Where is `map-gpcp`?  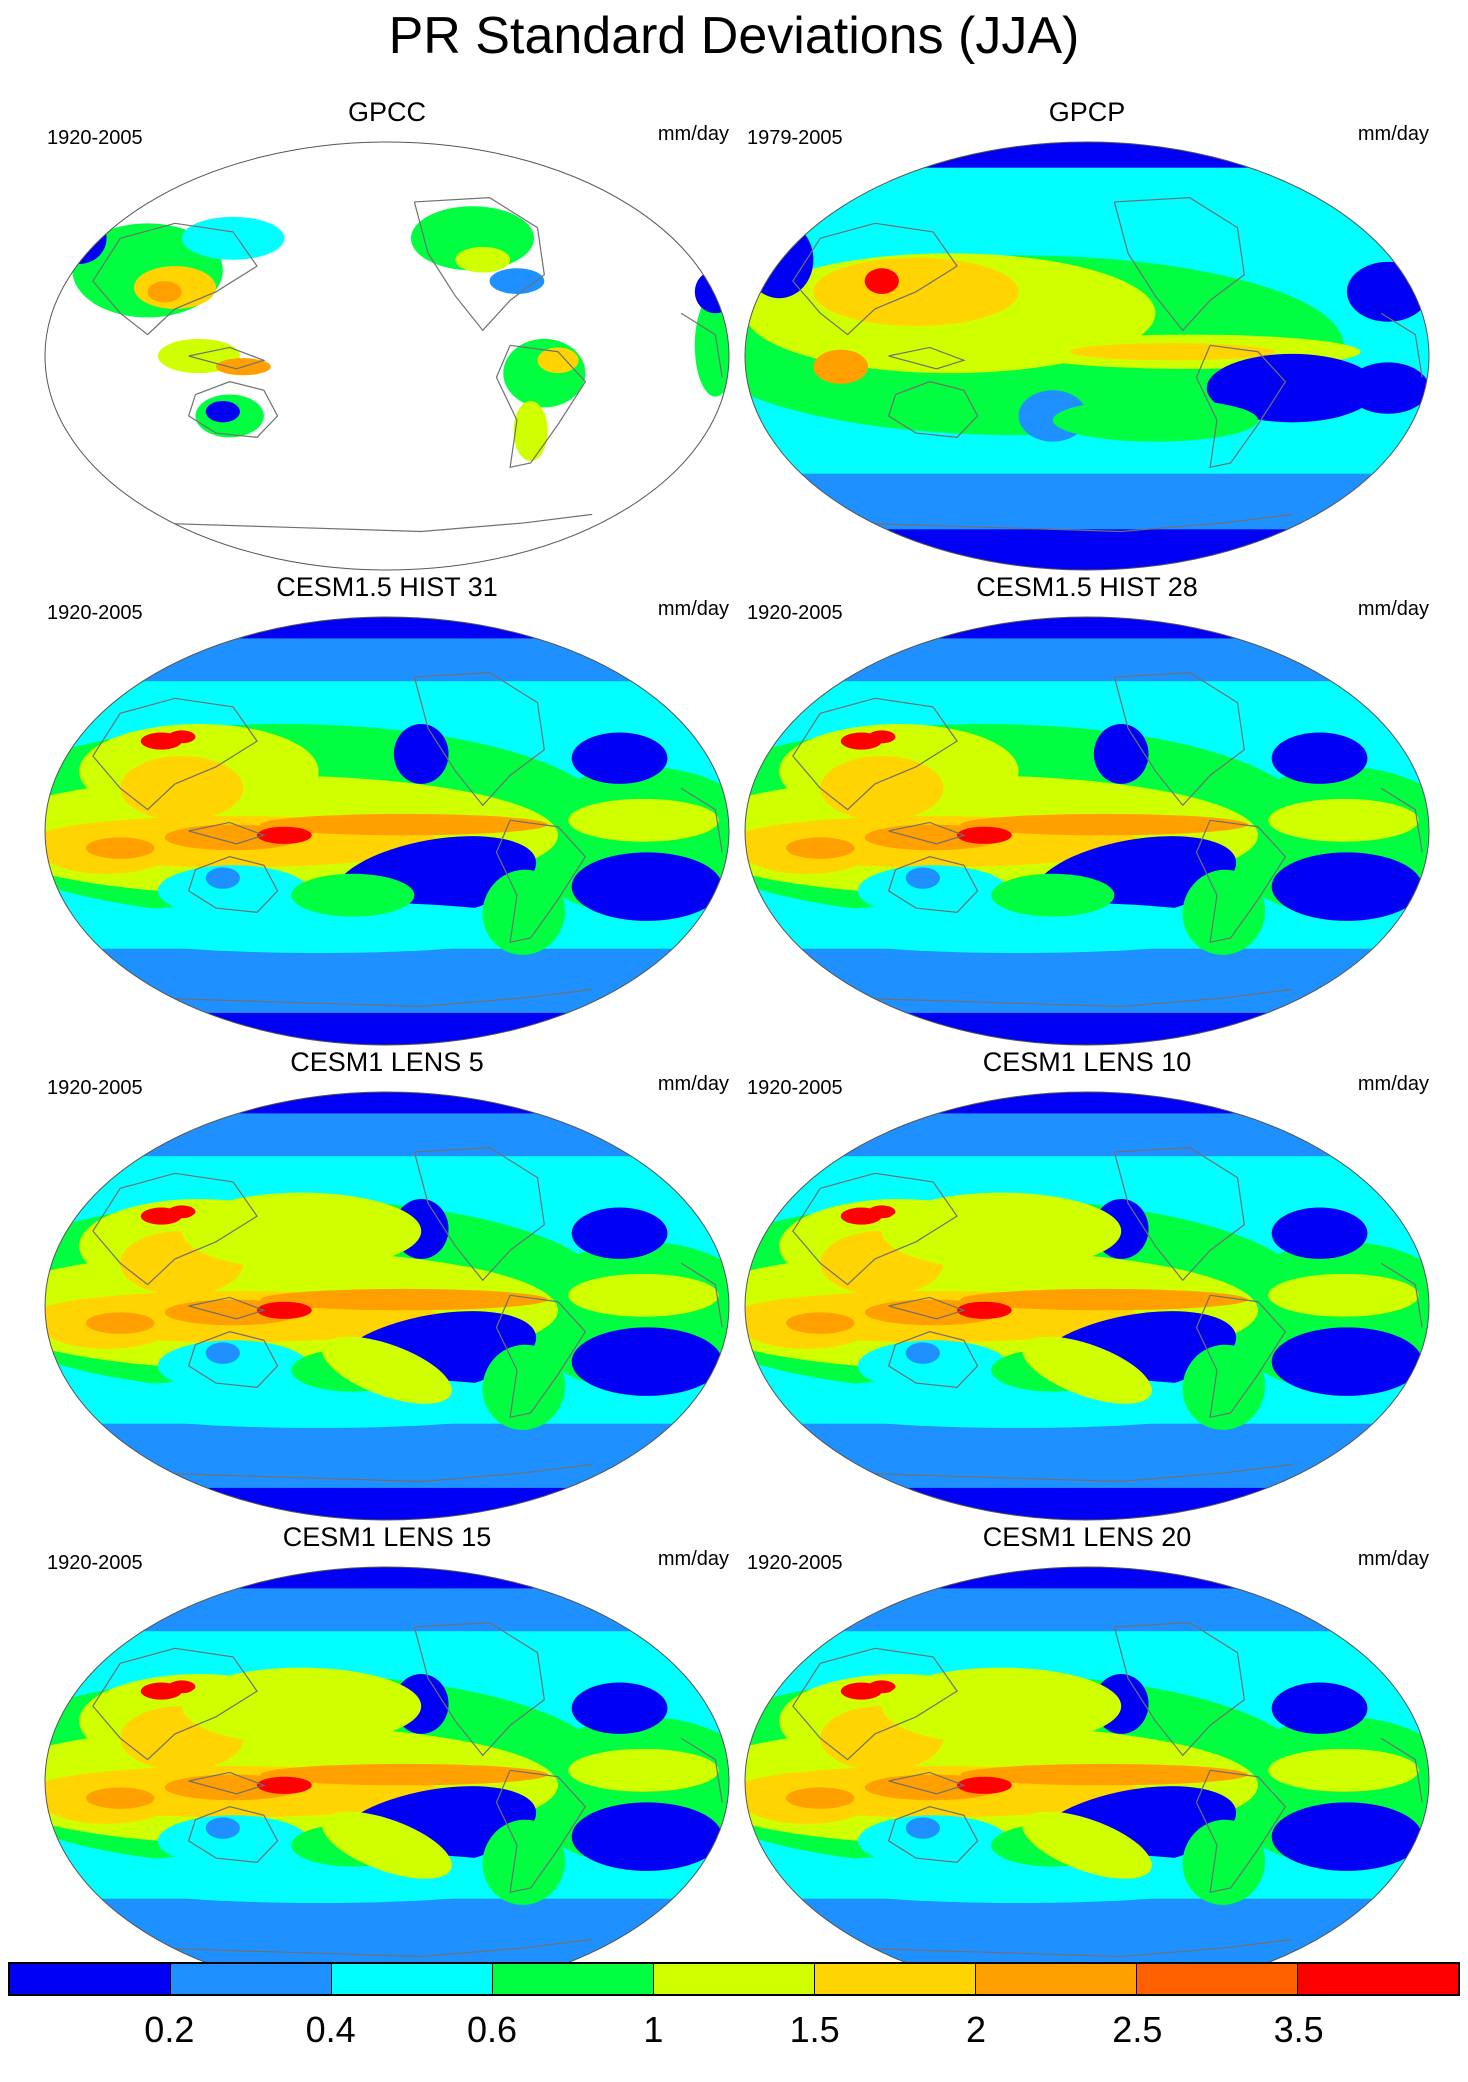
map-gpcp is located at coordinates (1087, 356).